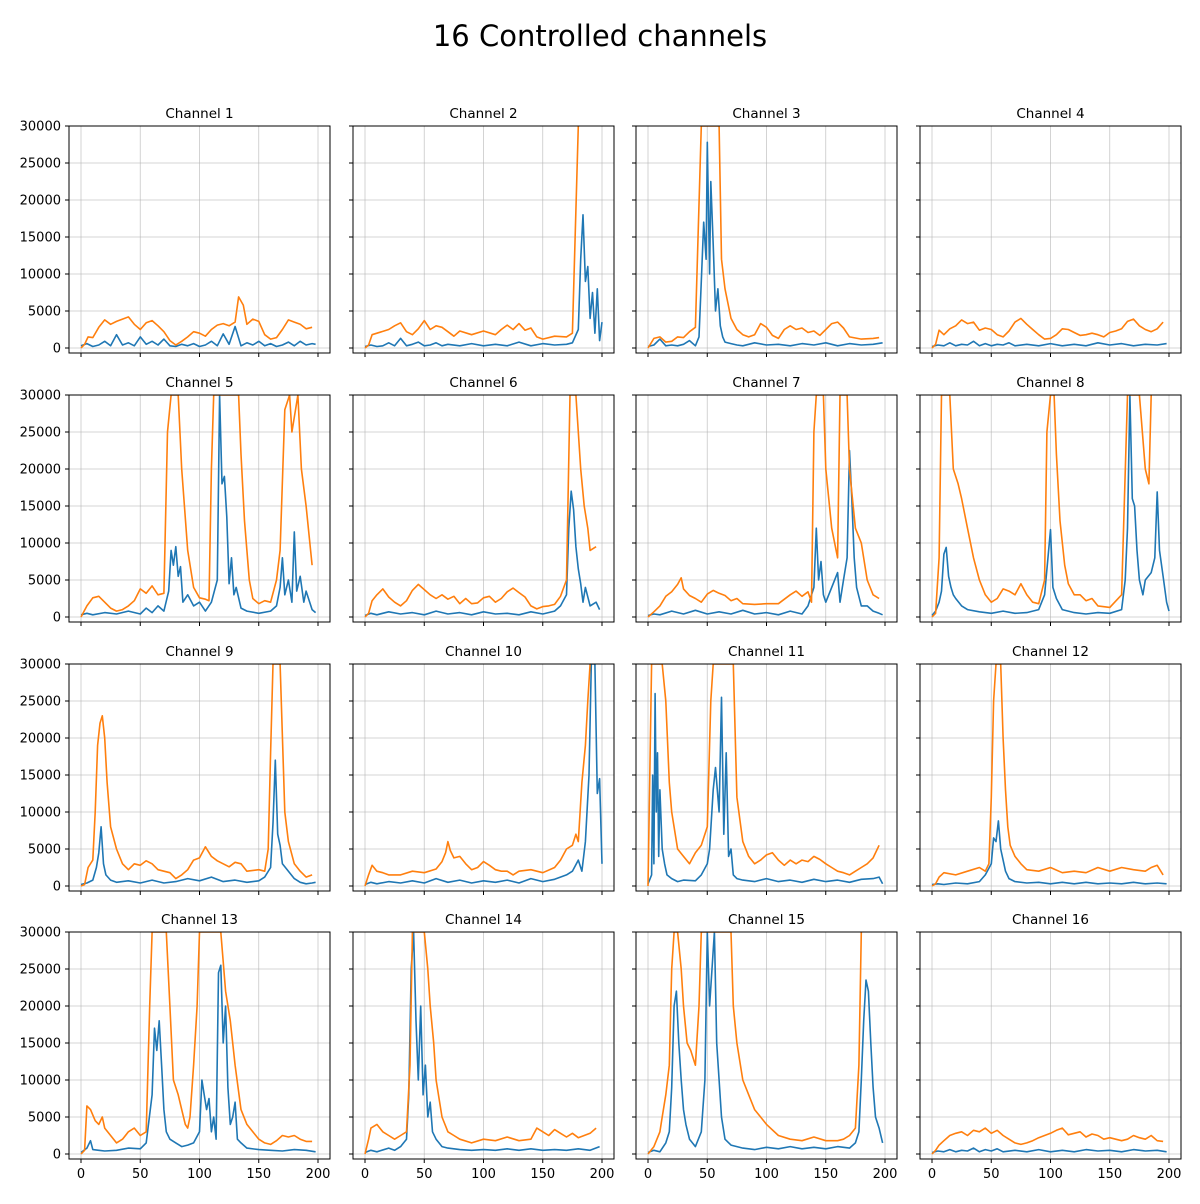 The image size is (1200, 1204). I want to click on panel-title: Channel 11, so click(766, 652).